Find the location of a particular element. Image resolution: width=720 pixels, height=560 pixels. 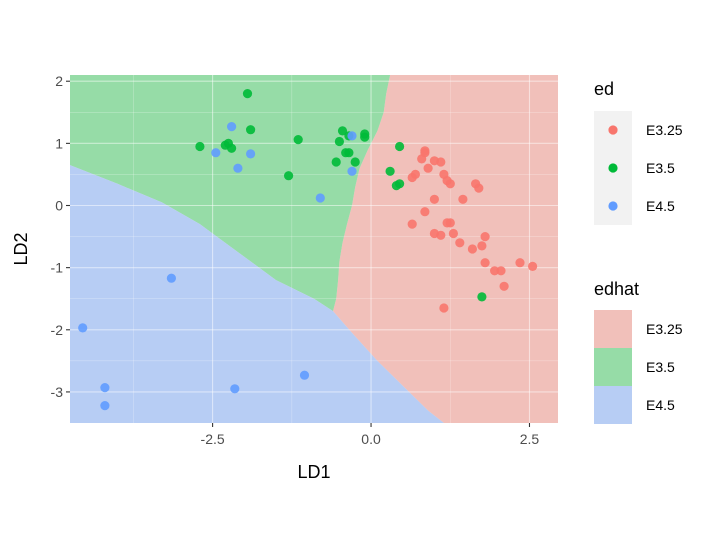

y-tick-label: 0 is located at coordinates (59, 206).